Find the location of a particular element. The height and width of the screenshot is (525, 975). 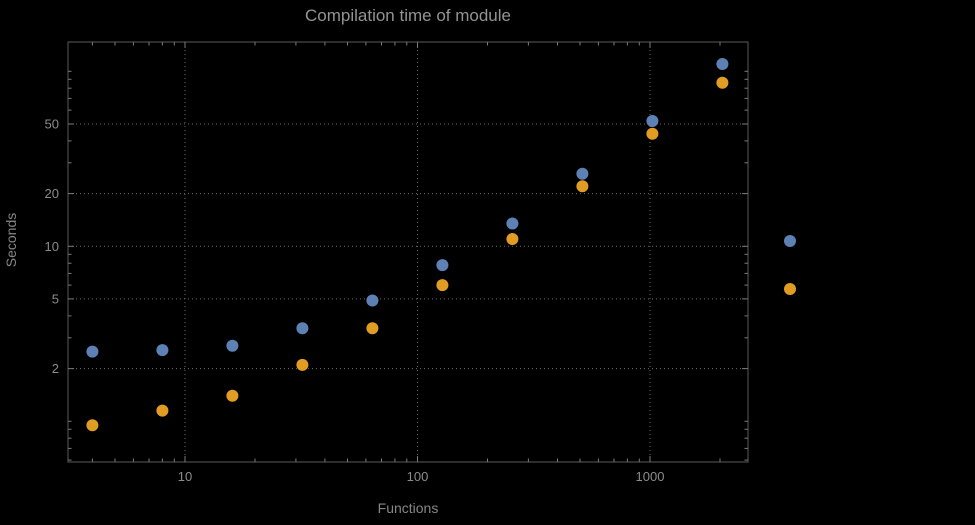

x-tick-label: 100 is located at coordinates (418, 476).